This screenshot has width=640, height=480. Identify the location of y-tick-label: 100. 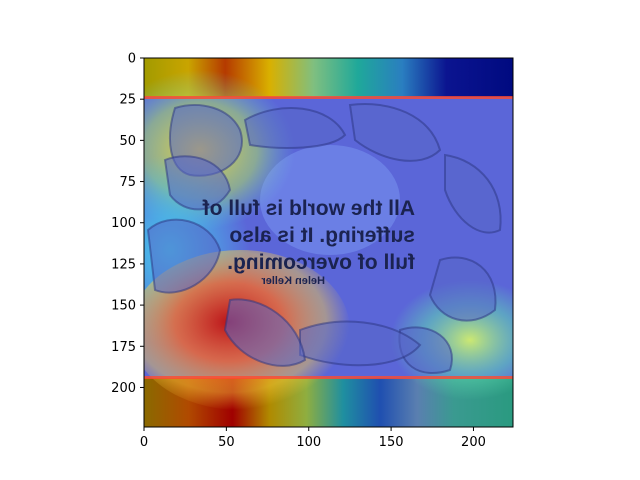
(123, 223).